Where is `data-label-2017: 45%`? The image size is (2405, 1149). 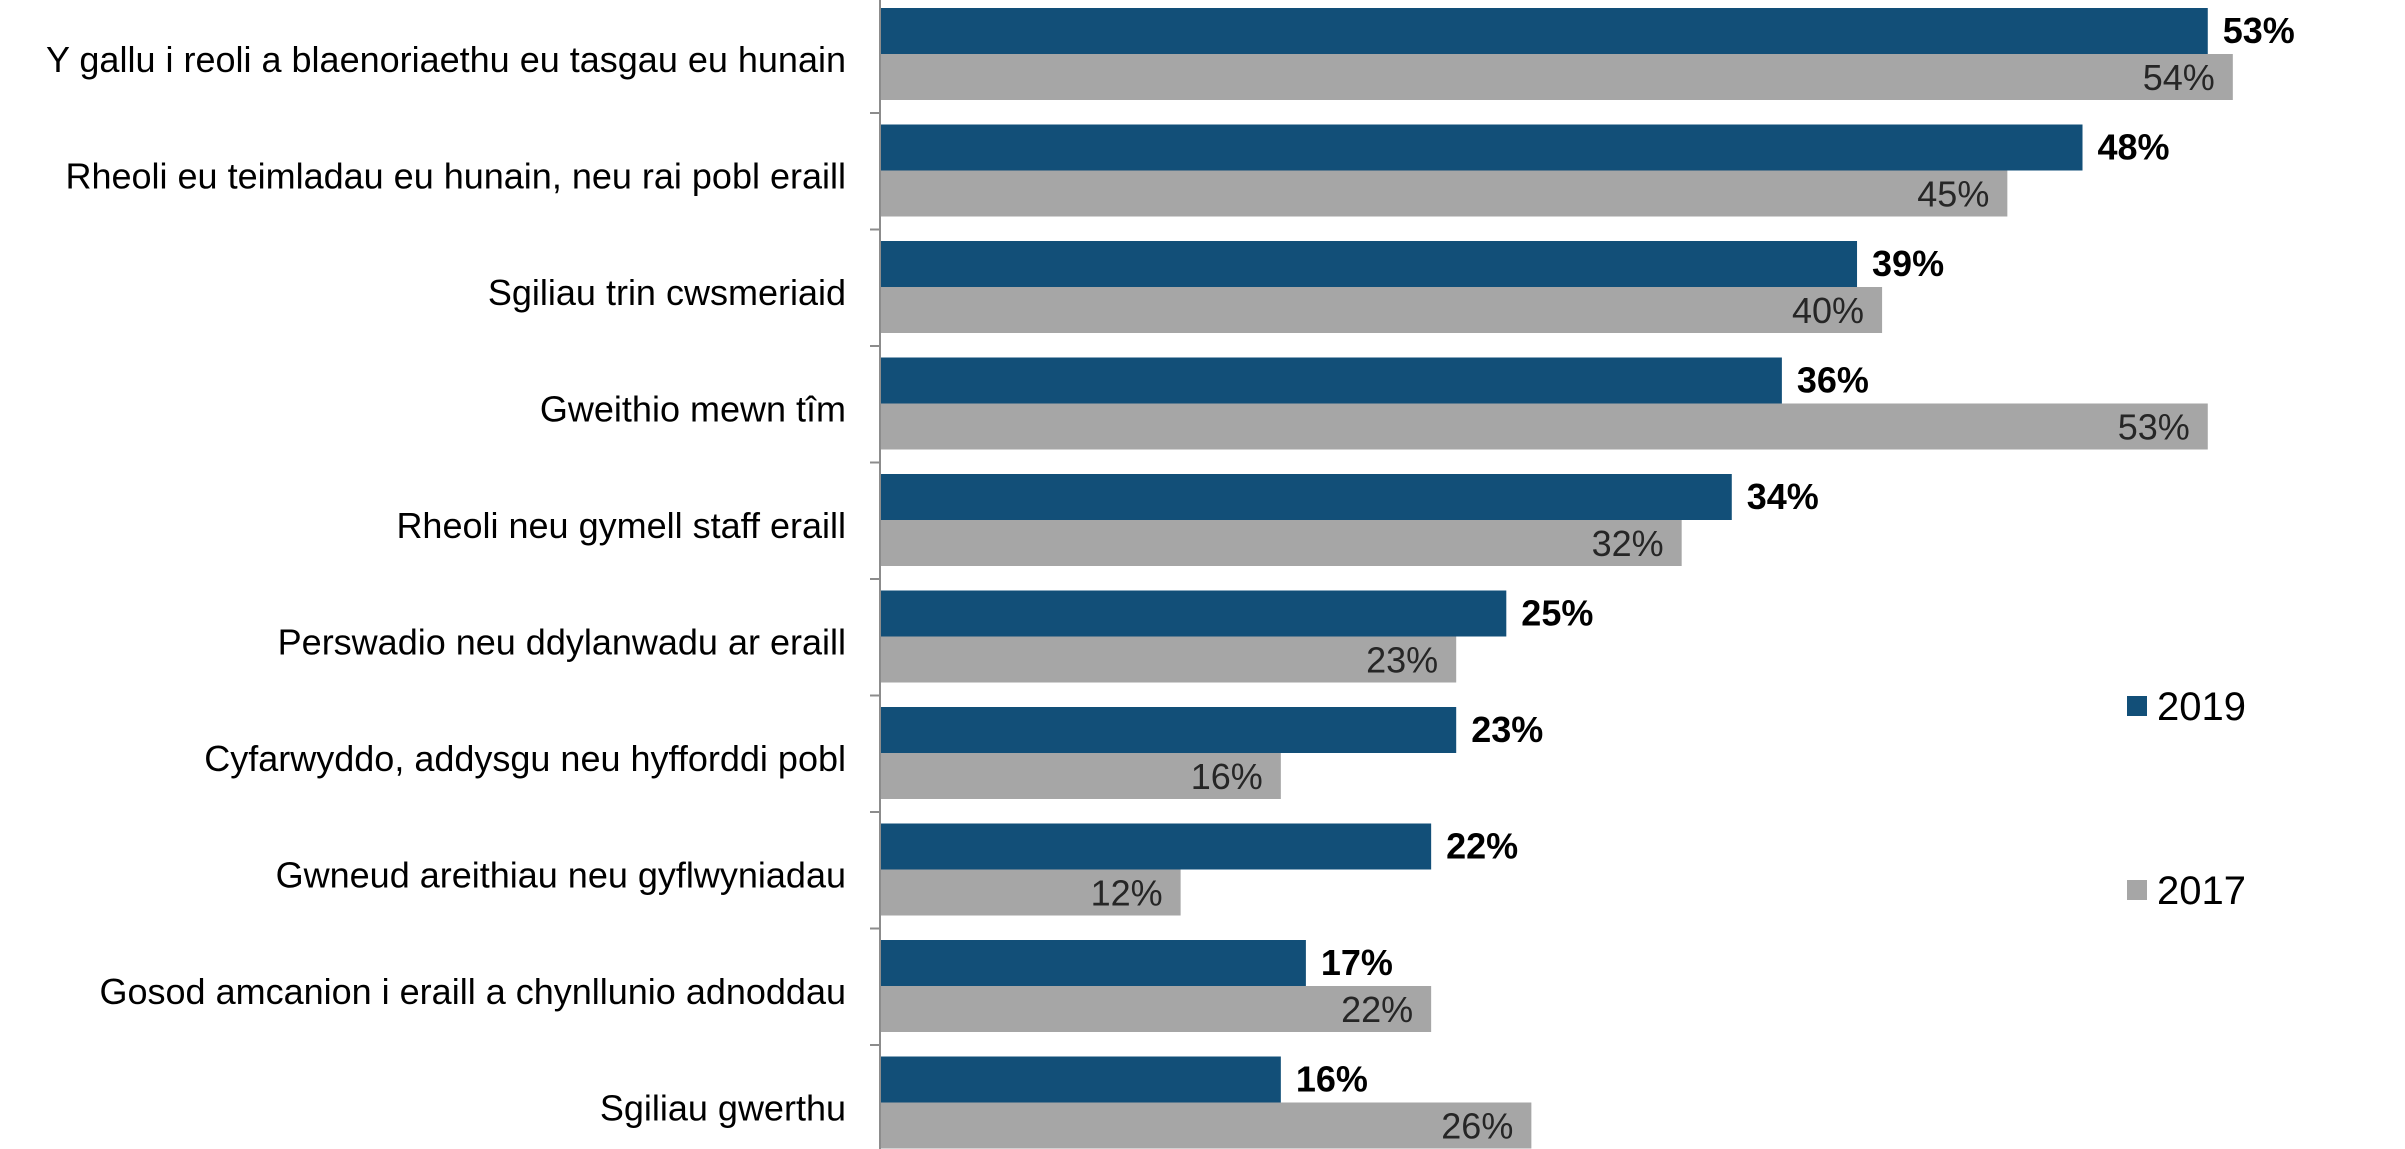 data-label-2017: 45% is located at coordinates (1953, 194).